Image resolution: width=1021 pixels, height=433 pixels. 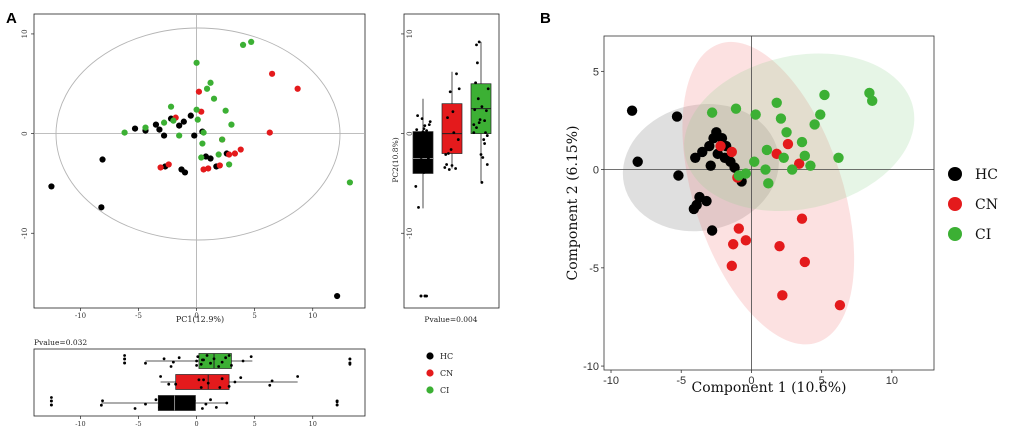 What do you see at coordinates (200, 382) in the screenshot?
I see `pc1-boxes` at bounding box center [200, 382].